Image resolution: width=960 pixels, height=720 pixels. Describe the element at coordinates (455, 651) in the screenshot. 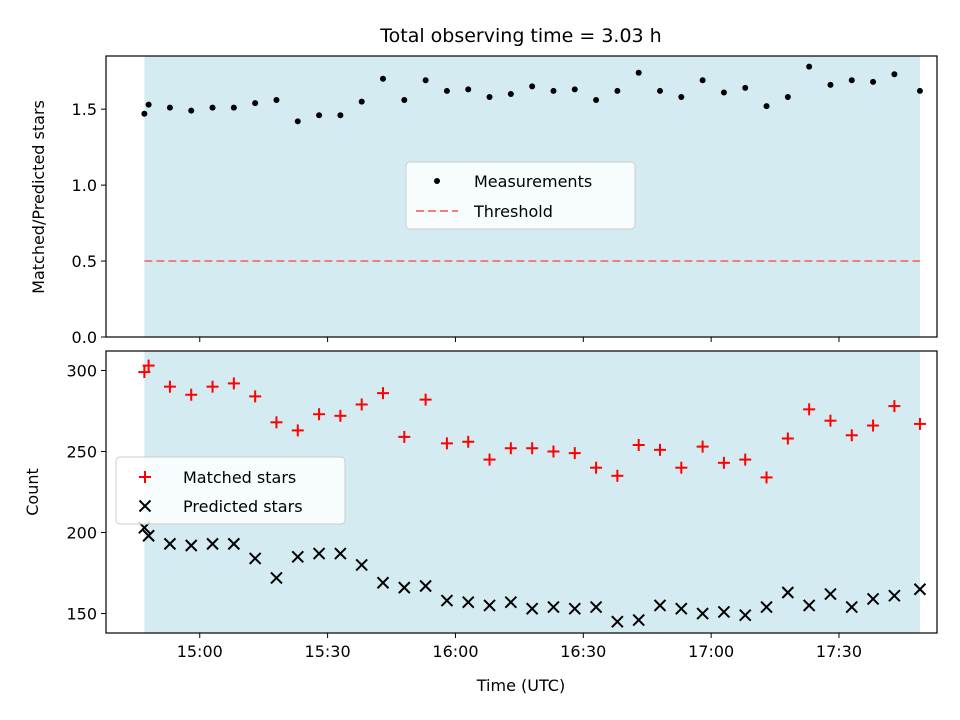

I see `x-tick-label: 16:00` at that location.